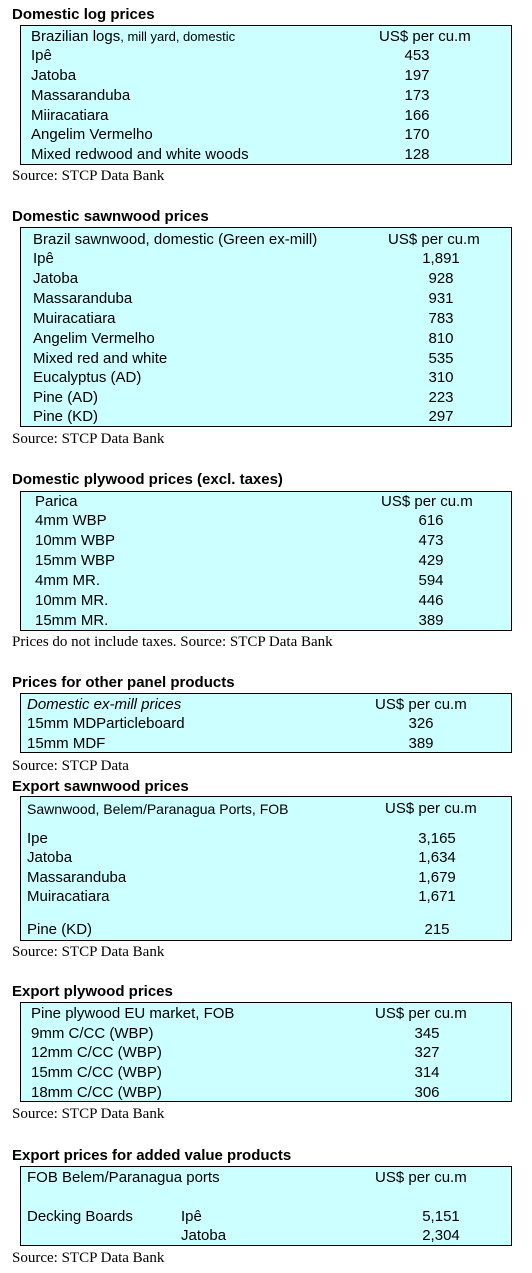  Describe the element at coordinates (266, 705) in the screenshot. I see `table-header: Domestic ex-mill prices US$ per cu.m` at that location.